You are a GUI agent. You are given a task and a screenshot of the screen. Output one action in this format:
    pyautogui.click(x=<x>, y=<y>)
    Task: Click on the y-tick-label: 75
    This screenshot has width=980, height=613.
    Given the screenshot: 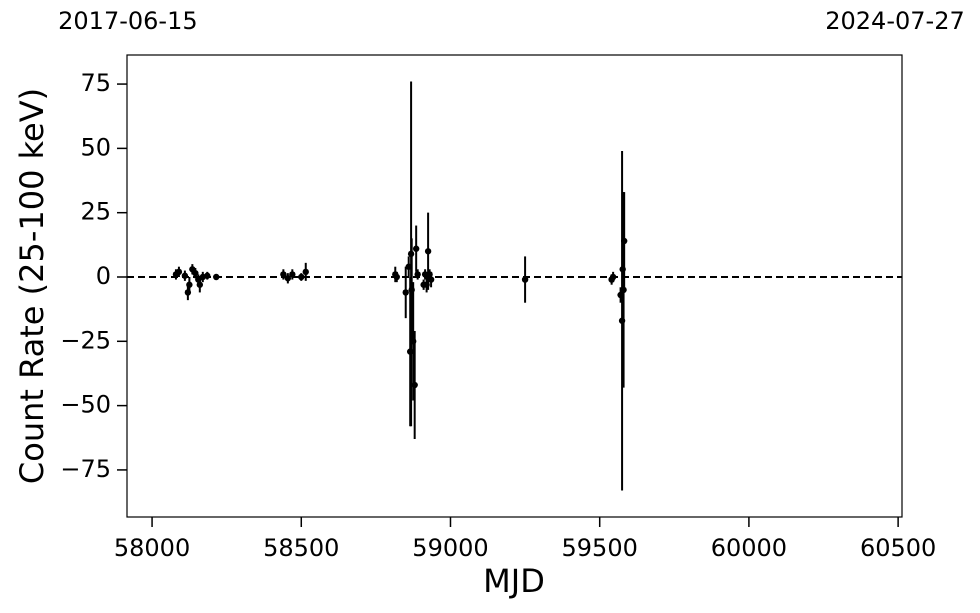 What is the action you would take?
    pyautogui.click(x=95, y=83)
    